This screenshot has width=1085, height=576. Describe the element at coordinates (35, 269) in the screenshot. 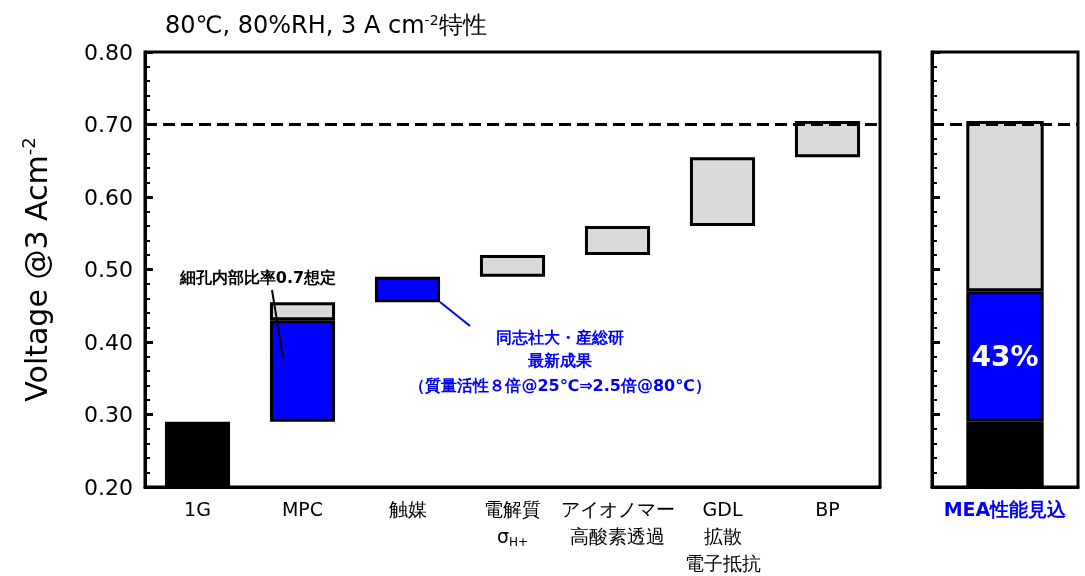

I see `y-axis-title: Voltage @3 Acm-2` at that location.